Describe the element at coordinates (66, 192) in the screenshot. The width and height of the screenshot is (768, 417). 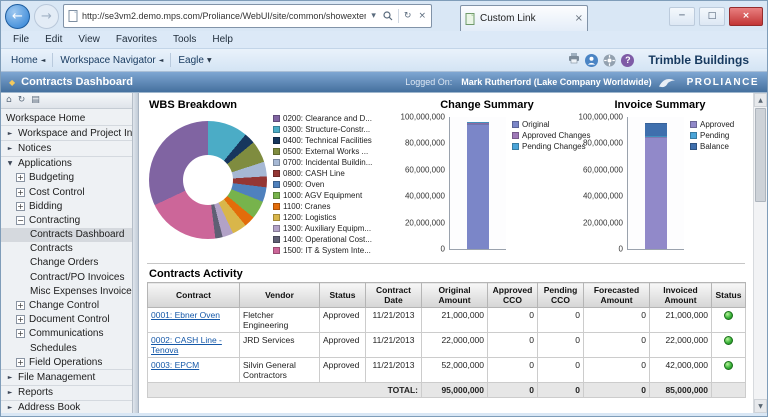
I see `sidebar-item-cost-control: + Cost Control` at that location.